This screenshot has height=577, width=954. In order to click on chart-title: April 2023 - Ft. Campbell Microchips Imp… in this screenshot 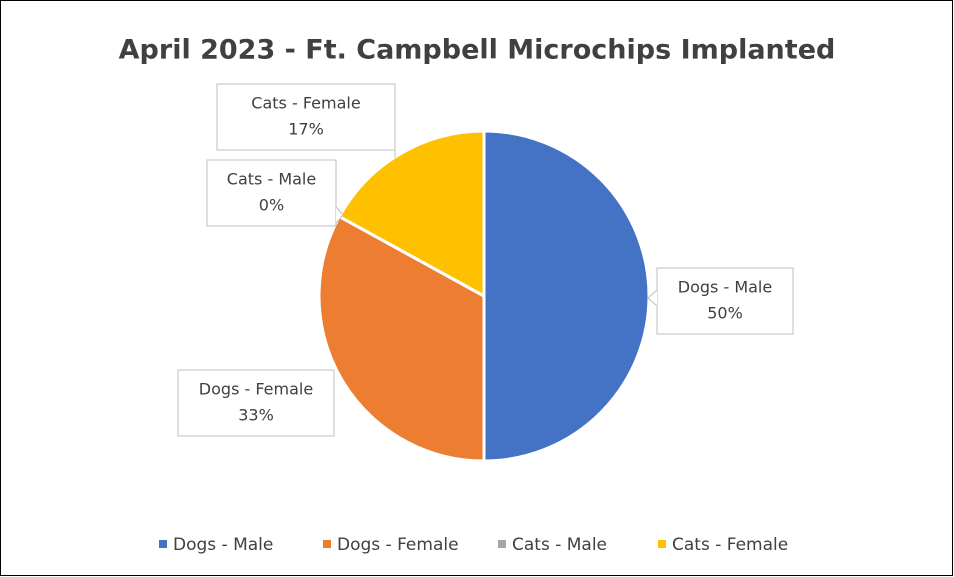, I will do `click(477, 50)`.